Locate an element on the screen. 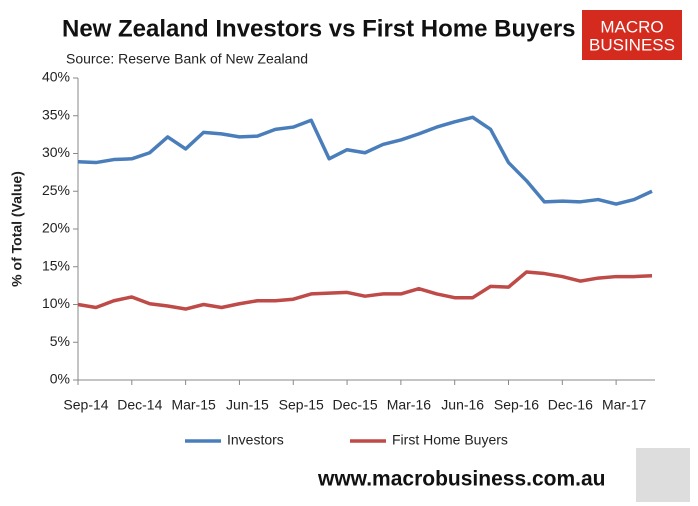  footer-url: www.macrobusiness.com.au is located at coordinates (461, 479).